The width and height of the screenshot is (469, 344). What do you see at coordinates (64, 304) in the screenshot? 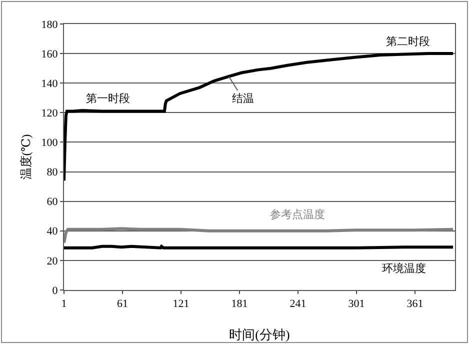
I see `x-tick-label: 1` at bounding box center [64, 304].